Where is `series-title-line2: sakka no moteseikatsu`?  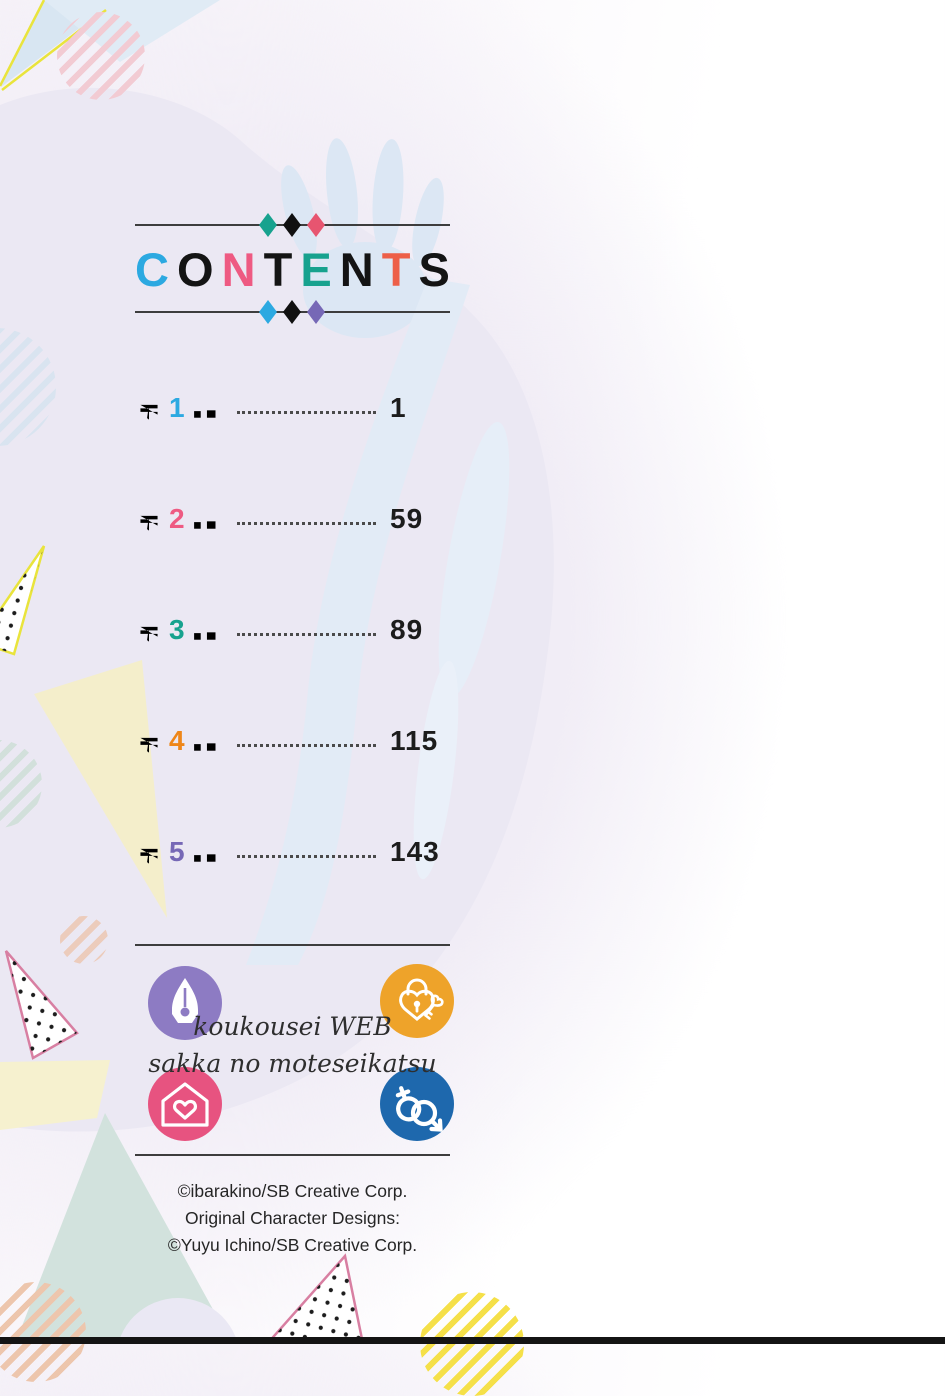
series-title-line2: sakka no moteseikatsu is located at coordinates (292, 1063).